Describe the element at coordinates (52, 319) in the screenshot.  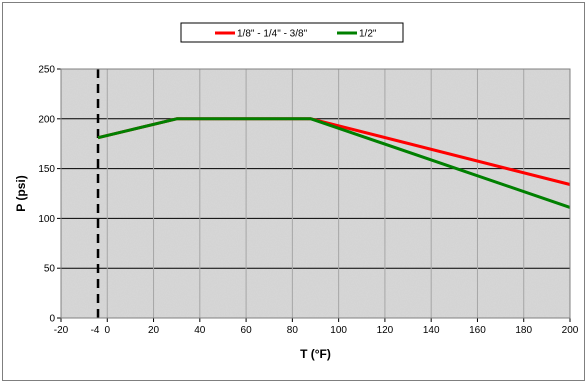
I see `y-tick-label-0: 0` at that location.